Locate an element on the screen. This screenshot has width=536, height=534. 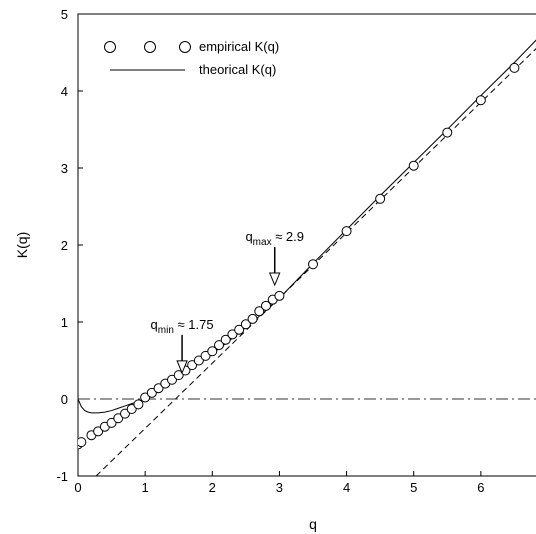
legend-label-theorical: theorical K(q) is located at coordinates (237, 69).